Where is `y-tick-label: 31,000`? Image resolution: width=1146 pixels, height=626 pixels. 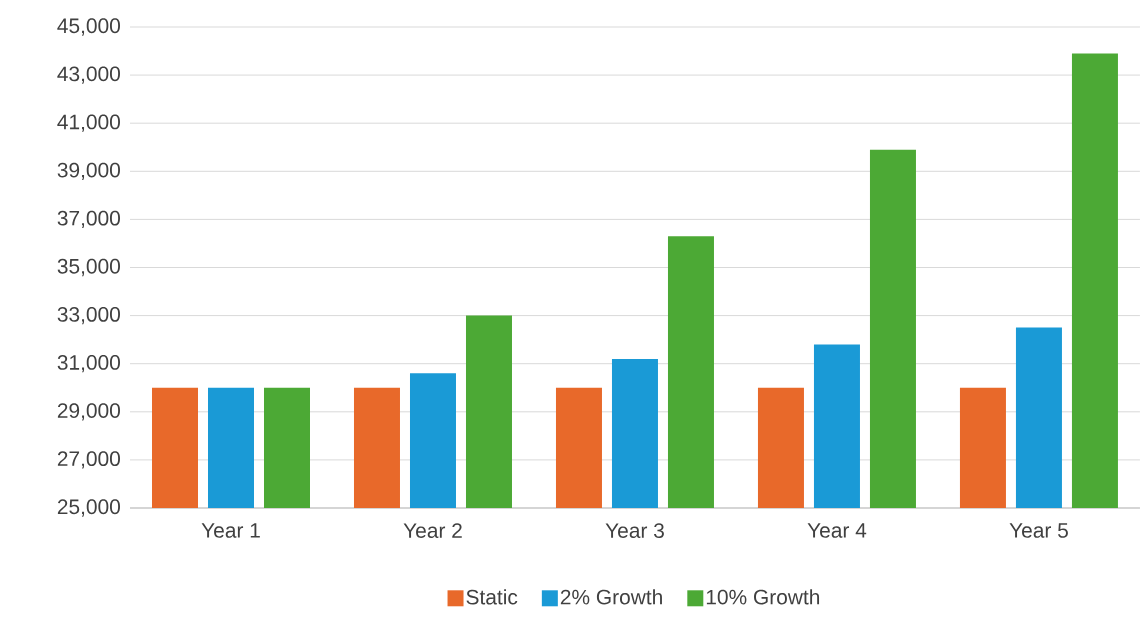
y-tick-label: 31,000 is located at coordinates (88, 364).